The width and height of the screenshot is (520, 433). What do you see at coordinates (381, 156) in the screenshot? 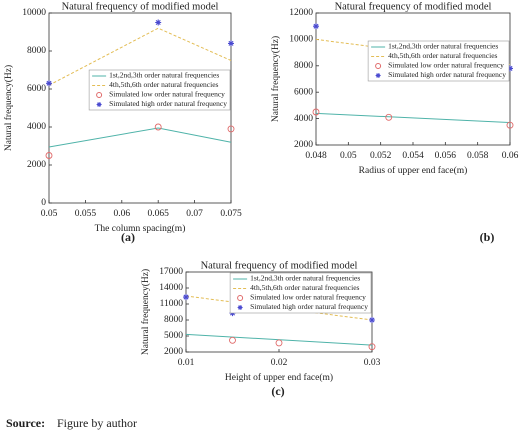
I see `x-tick-label: 0.052` at bounding box center [381, 156].